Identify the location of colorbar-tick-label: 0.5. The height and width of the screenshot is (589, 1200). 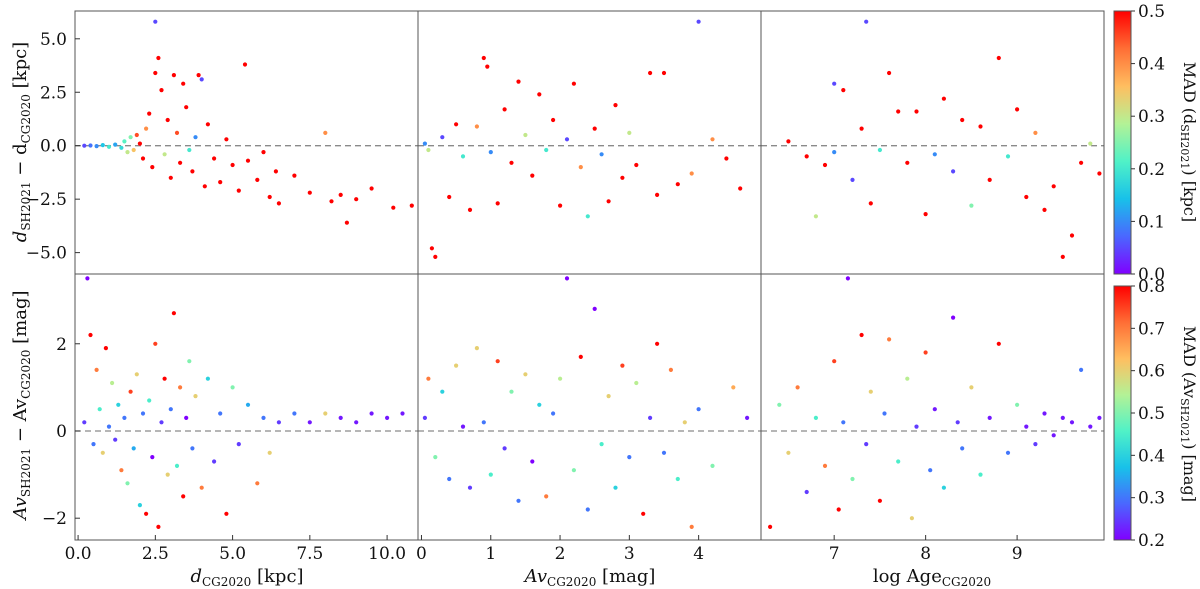
(1151, 414).